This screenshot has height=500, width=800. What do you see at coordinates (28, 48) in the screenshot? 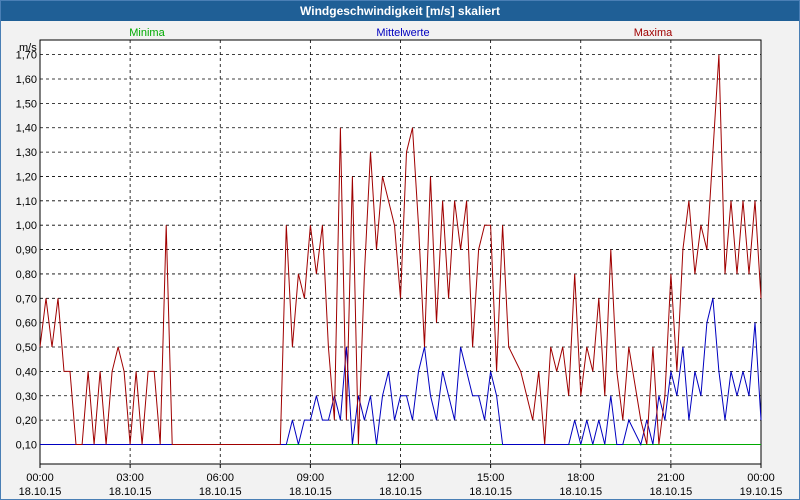
I see `y-axis-unit-label: m/s` at bounding box center [28, 48].